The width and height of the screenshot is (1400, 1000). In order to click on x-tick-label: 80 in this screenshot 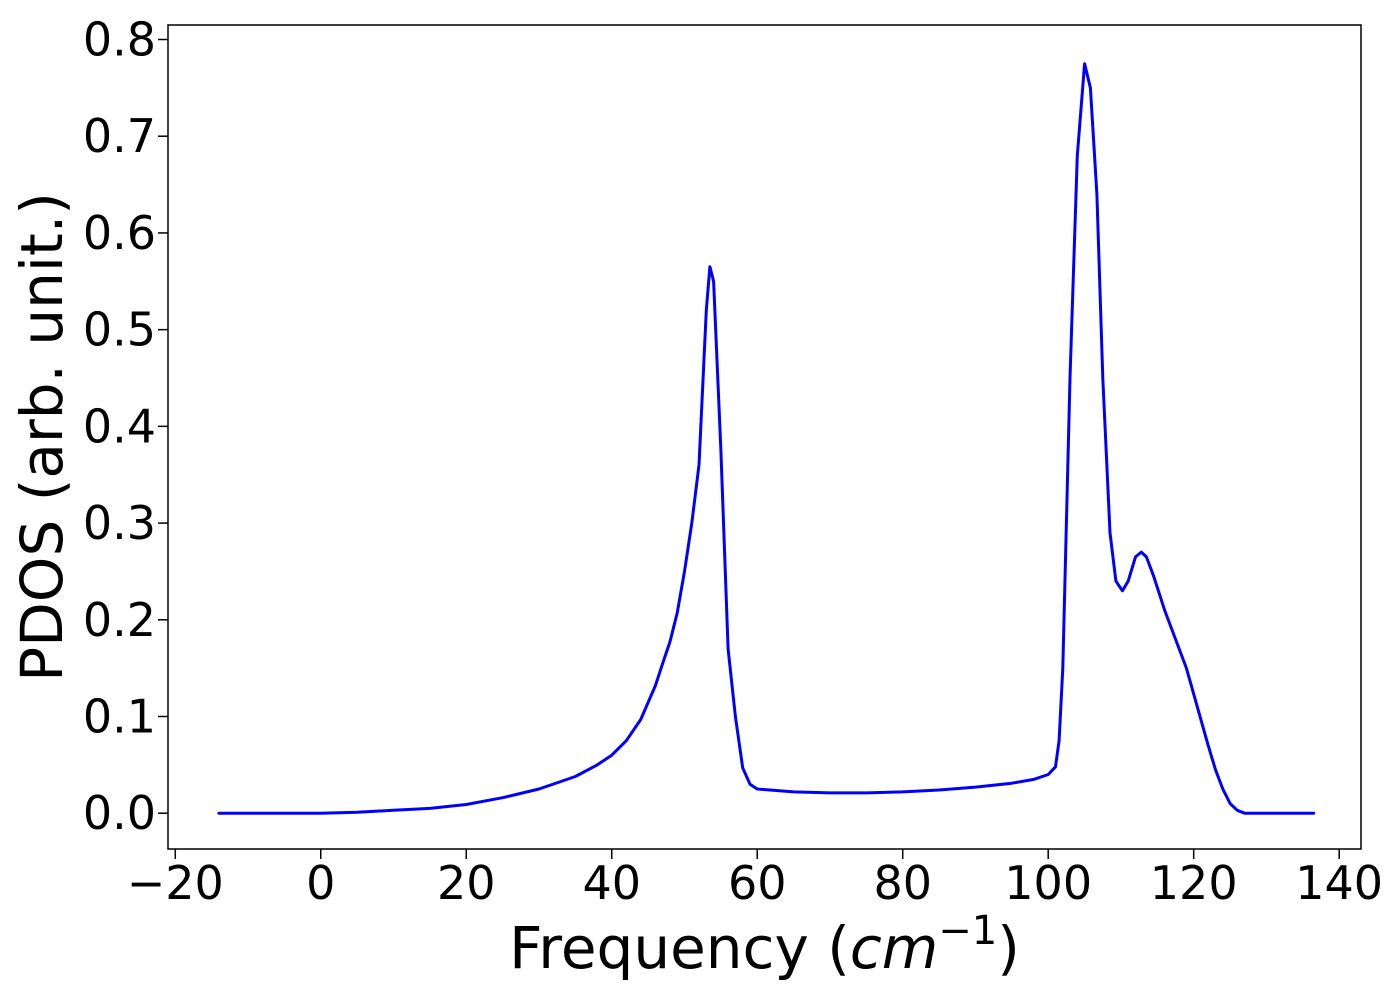, I will do `click(902, 883)`.